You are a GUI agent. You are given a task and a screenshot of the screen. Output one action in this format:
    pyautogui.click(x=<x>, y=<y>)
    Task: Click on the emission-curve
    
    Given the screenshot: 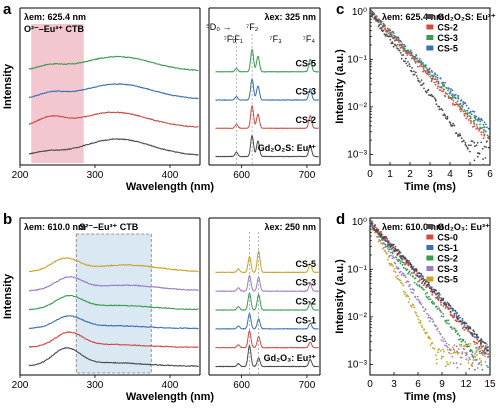 What is the action you would take?
    pyautogui.click(x=267, y=262)
    